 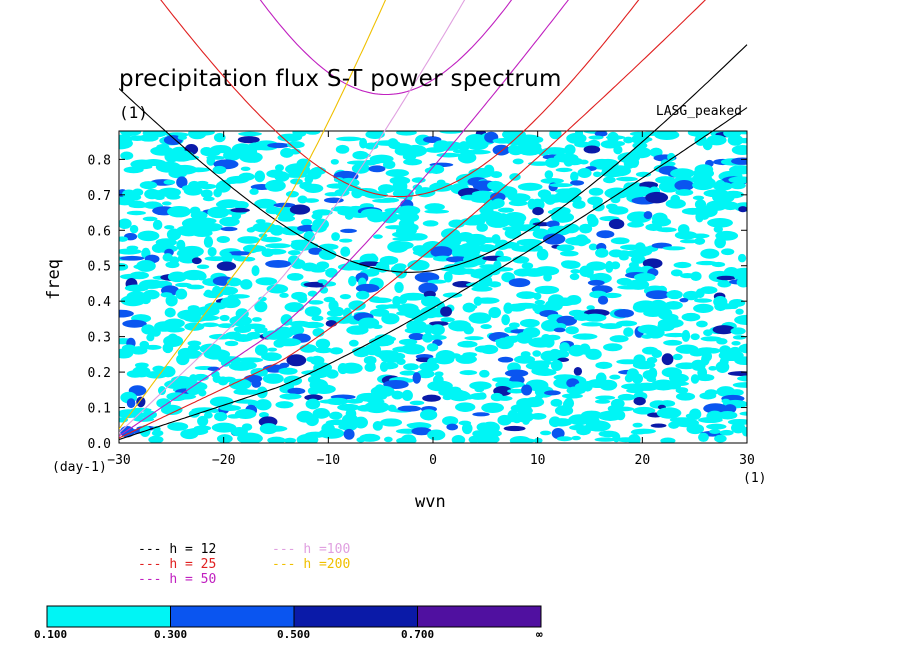 I want to click on colorbar-swatch, so click(x=232, y=616).